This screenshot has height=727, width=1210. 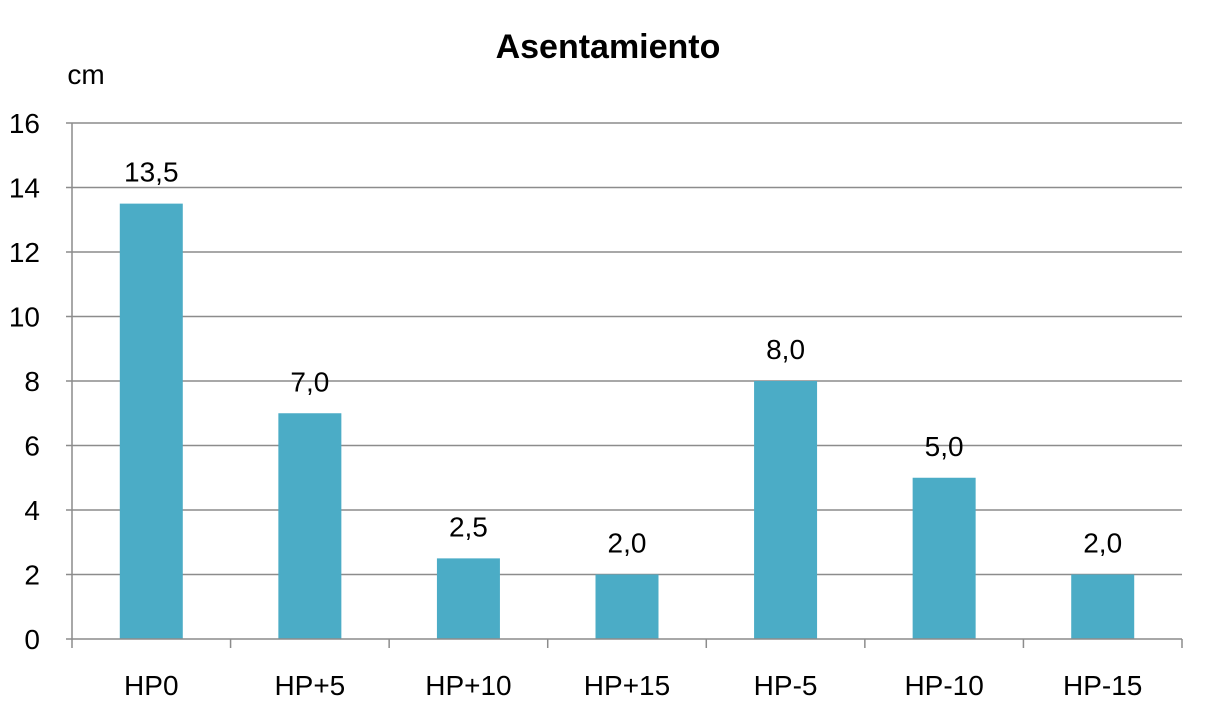 I want to click on y-tick-label: 14, so click(x=24, y=188).